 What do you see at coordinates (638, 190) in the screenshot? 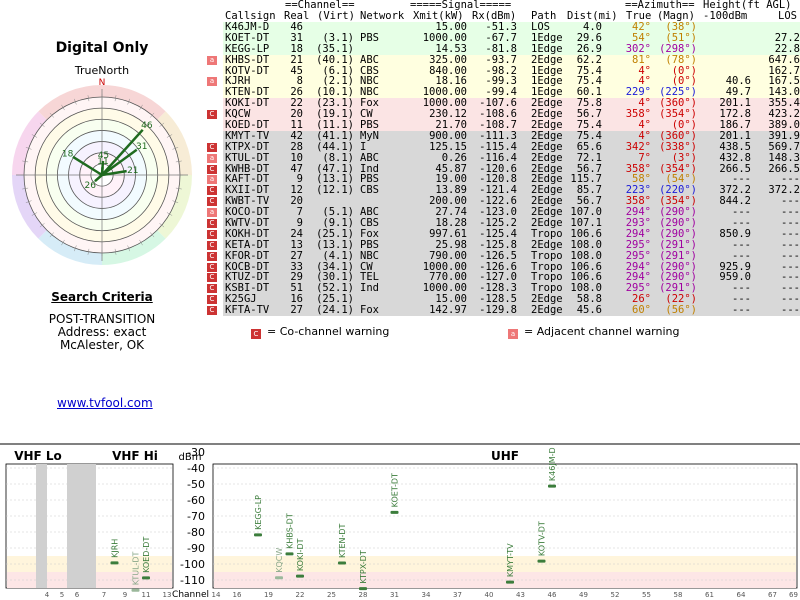
I see `cell-true: 223°` at bounding box center [638, 190].